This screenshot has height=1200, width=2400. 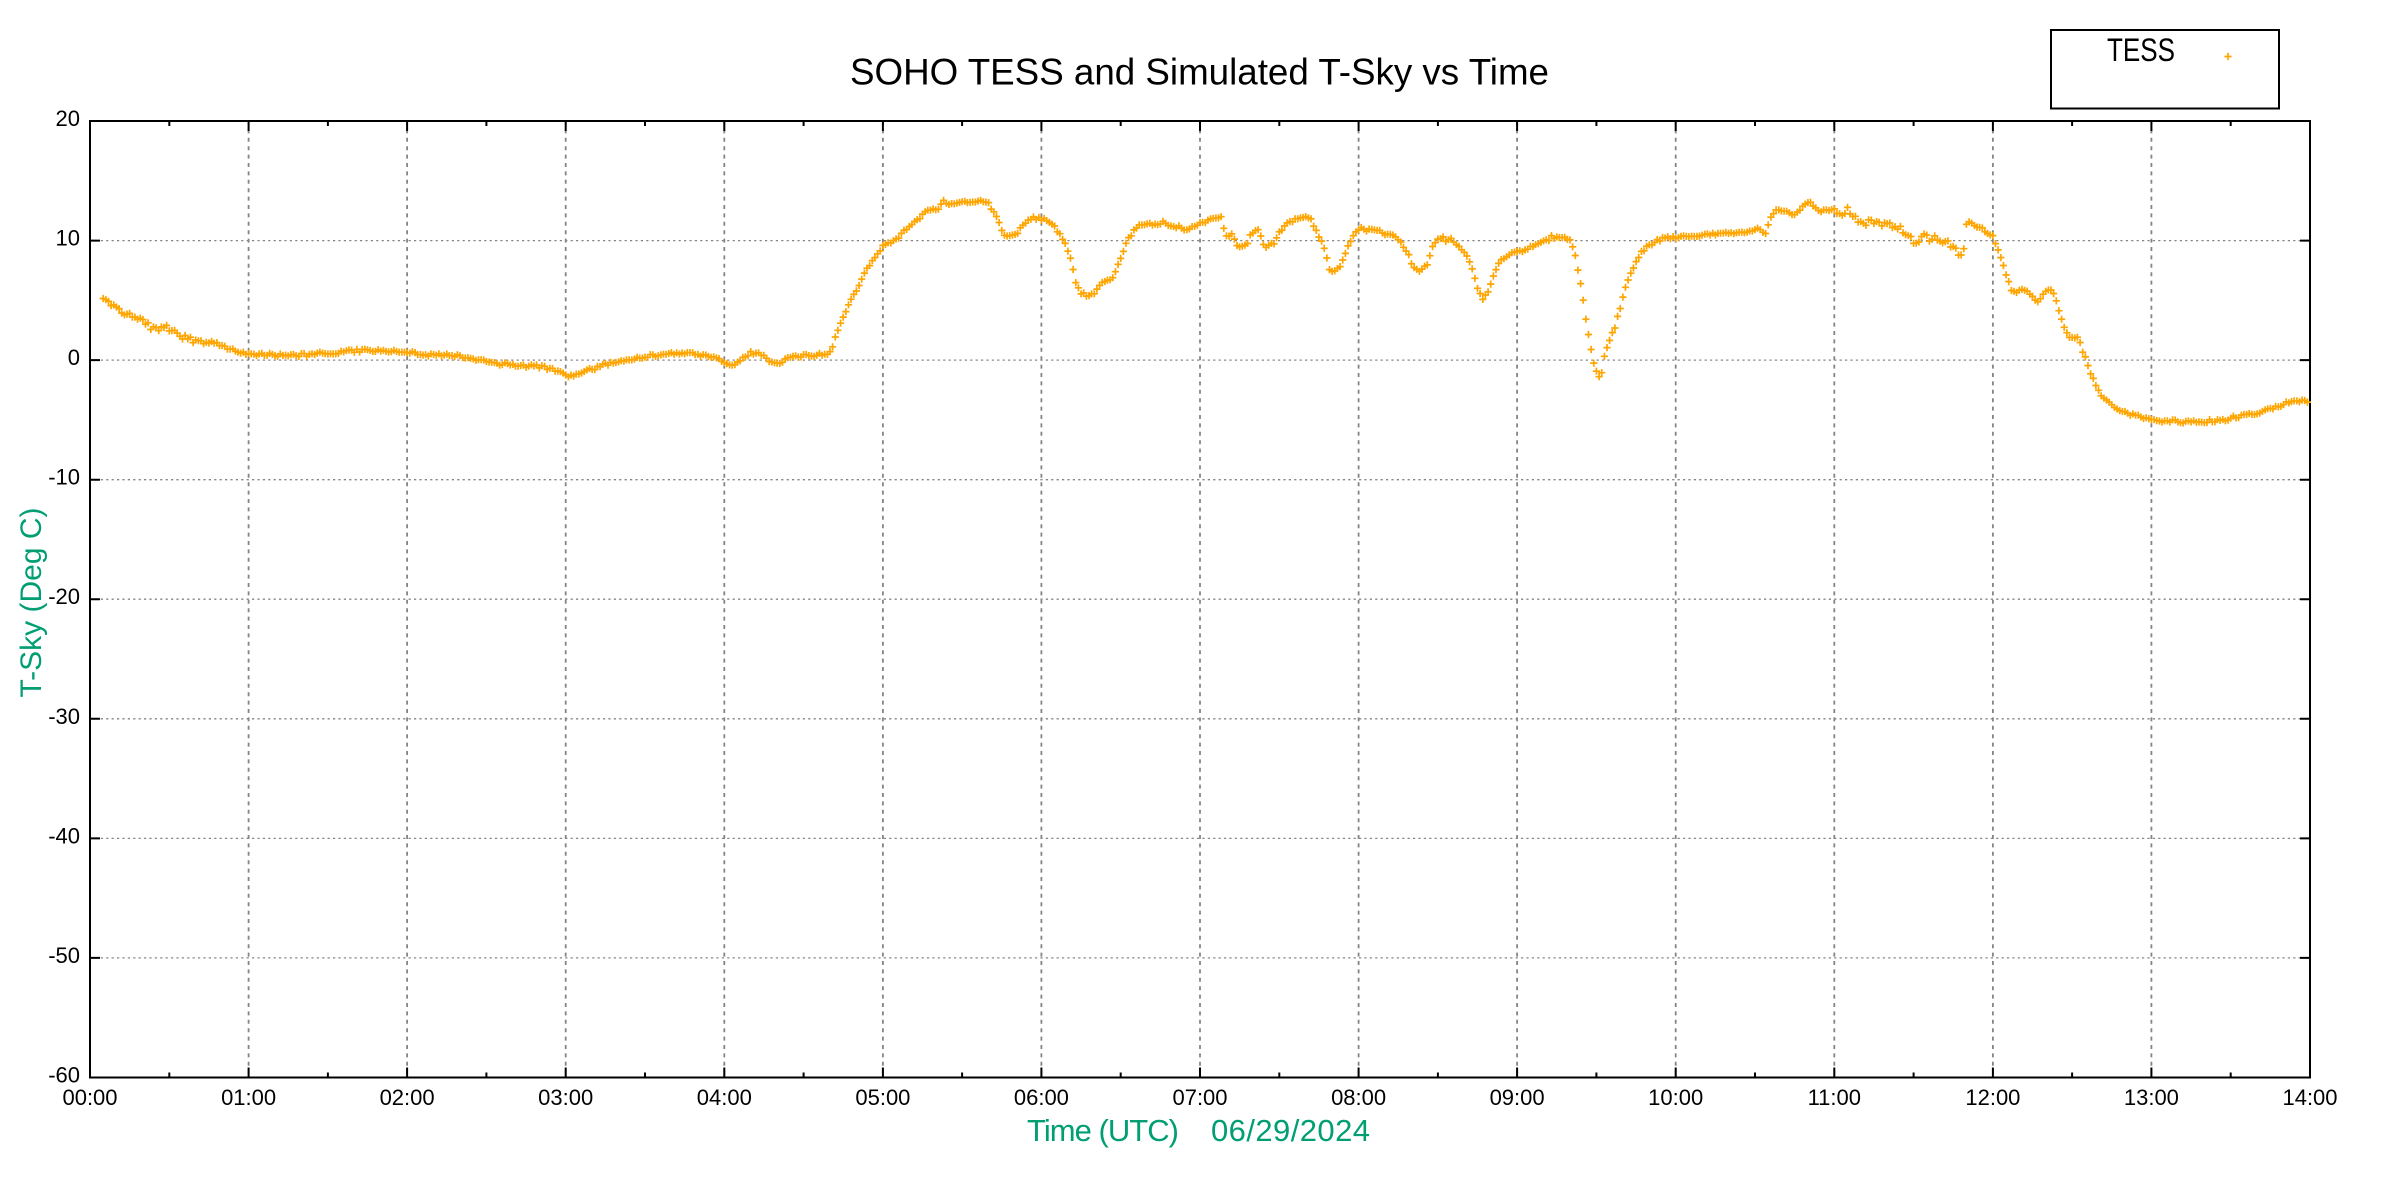 I want to click on svg-text: 10:00, so click(x=1675, y=1097).